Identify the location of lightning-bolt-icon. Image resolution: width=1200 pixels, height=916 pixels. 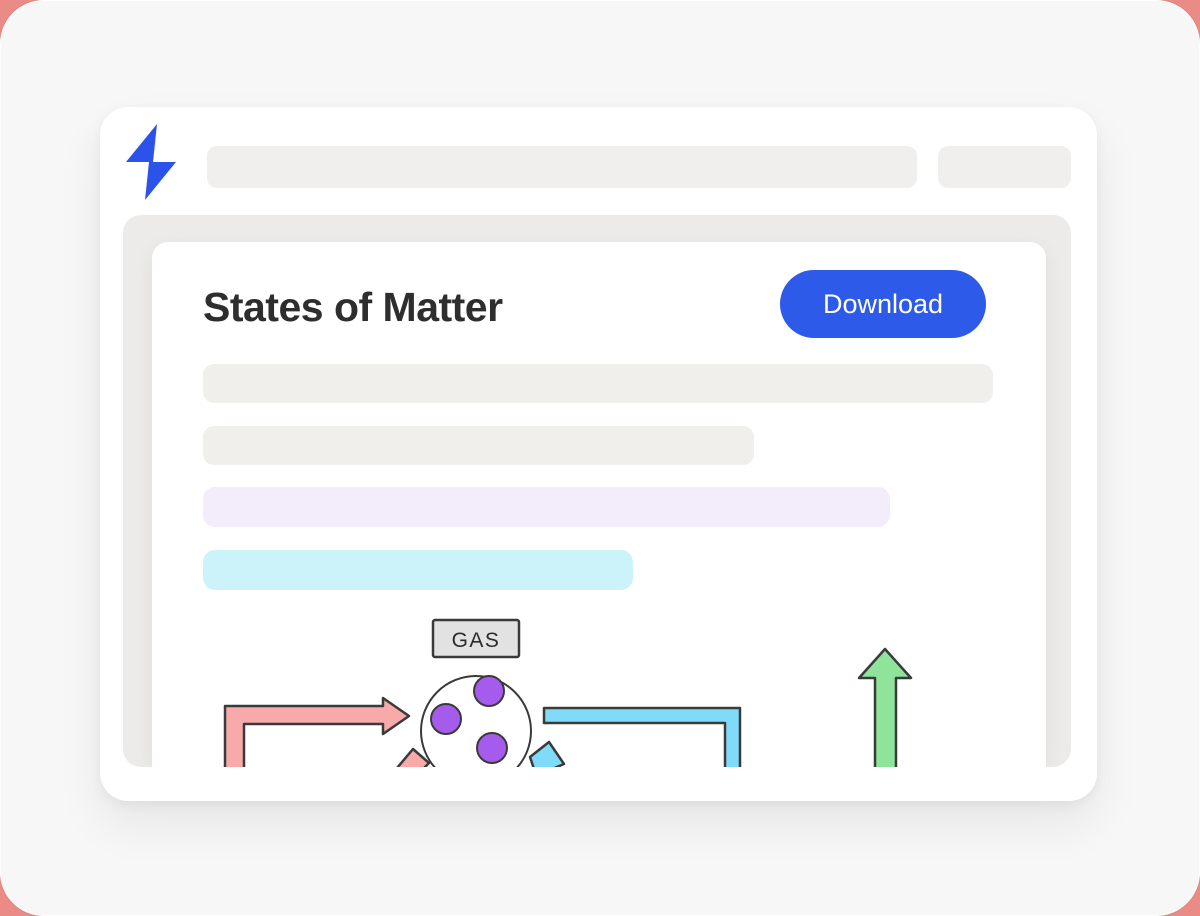
(151, 162).